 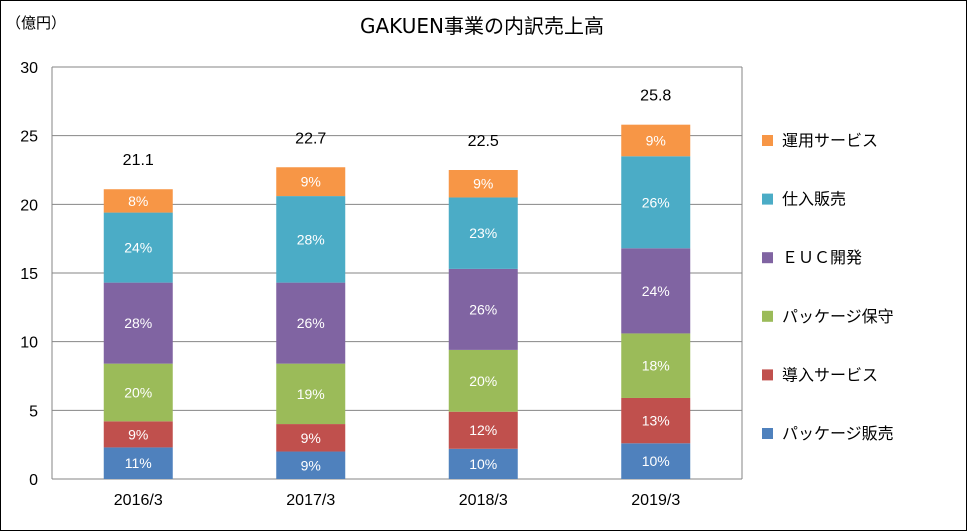 What do you see at coordinates (33, 411) in the screenshot?
I see `y-tick-label: 5` at bounding box center [33, 411].